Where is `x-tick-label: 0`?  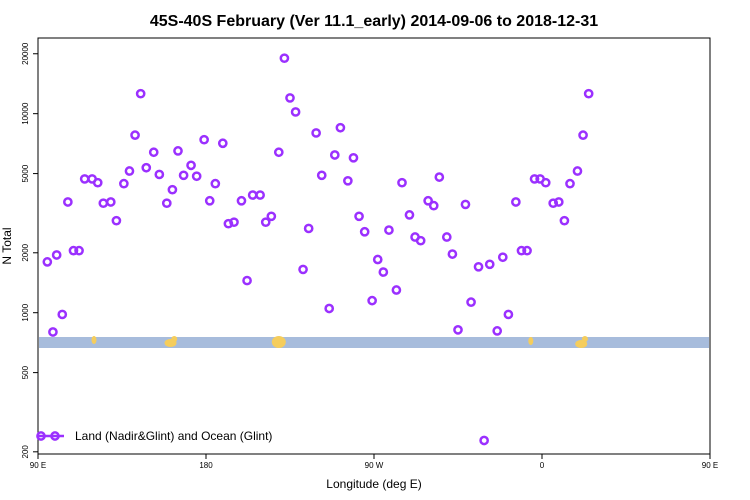 x-tick-label: 0 is located at coordinates (542, 465).